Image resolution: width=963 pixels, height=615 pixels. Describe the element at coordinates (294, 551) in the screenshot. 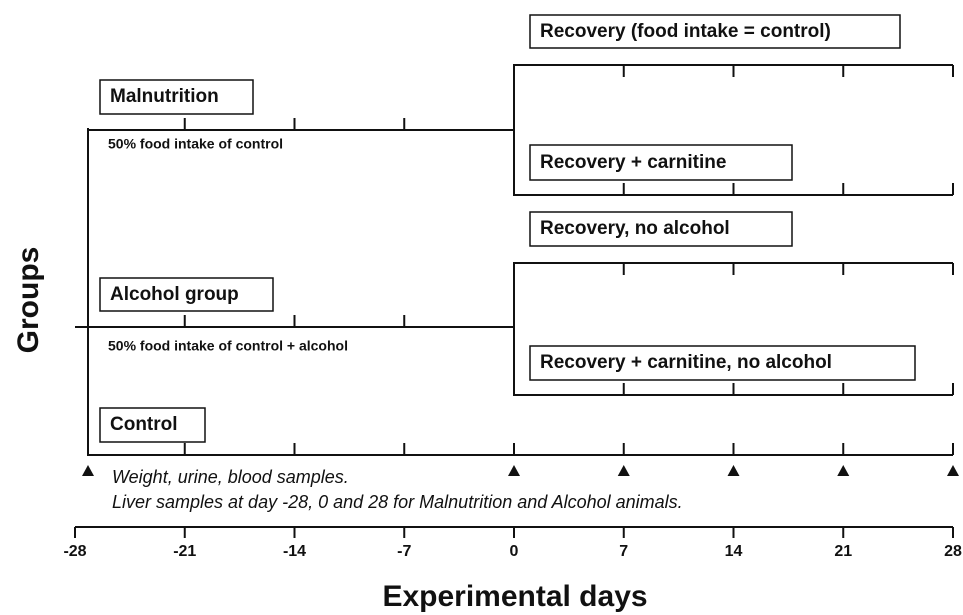

I see `x-tick-label: -14` at that location.